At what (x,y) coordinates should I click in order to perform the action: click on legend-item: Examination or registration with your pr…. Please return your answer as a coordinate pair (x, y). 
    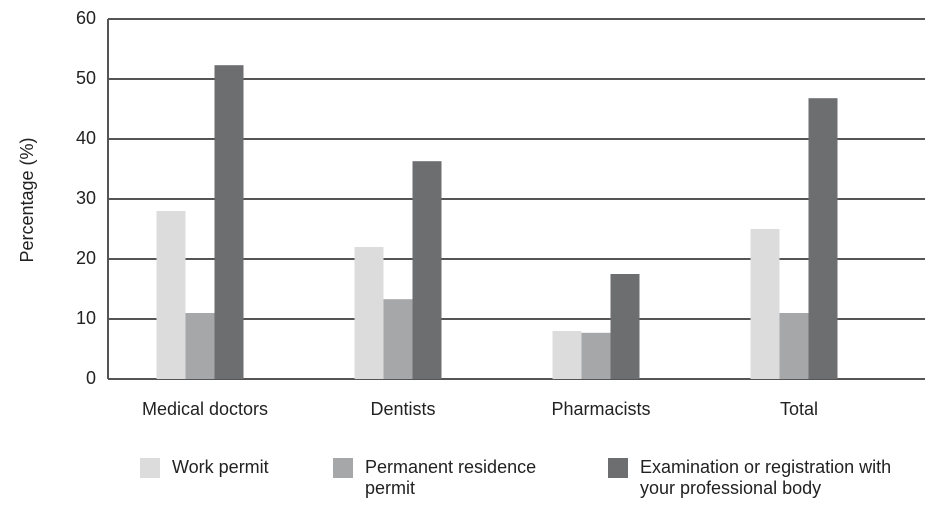
    Looking at the image, I should click on (753, 478).